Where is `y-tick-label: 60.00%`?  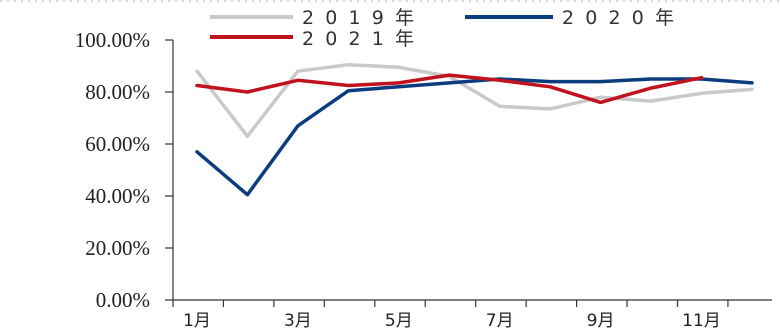 y-tick-label: 60.00% is located at coordinates (117, 144).